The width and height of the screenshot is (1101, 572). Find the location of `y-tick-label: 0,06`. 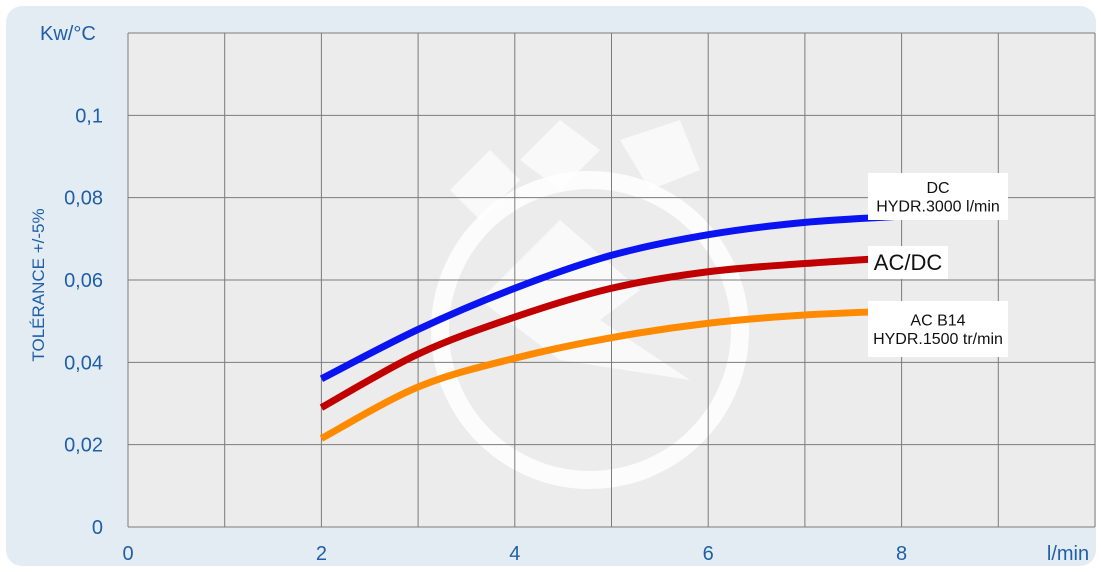

y-tick-label: 0,06 is located at coordinates (83, 281).